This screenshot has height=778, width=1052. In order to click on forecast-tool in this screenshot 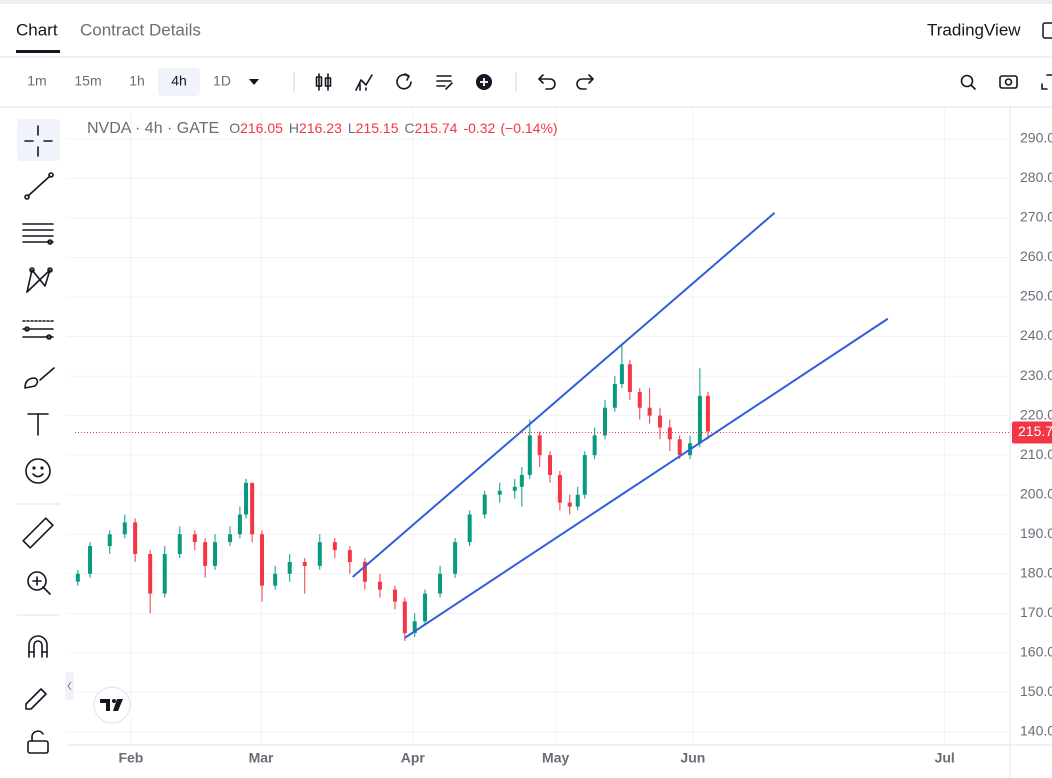, I will do `click(38, 330)`.